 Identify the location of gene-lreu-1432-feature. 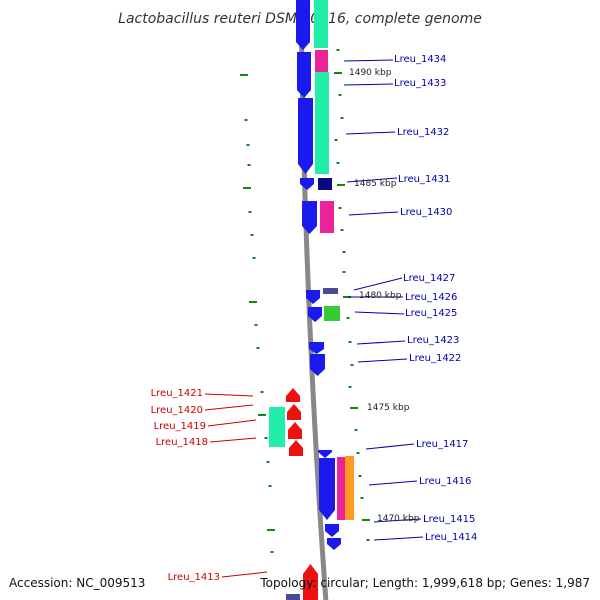
(322, 123).